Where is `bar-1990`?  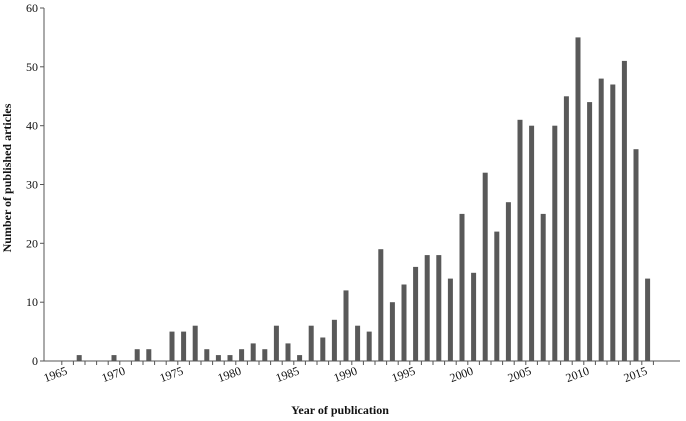 bar-1990 is located at coordinates (346, 325).